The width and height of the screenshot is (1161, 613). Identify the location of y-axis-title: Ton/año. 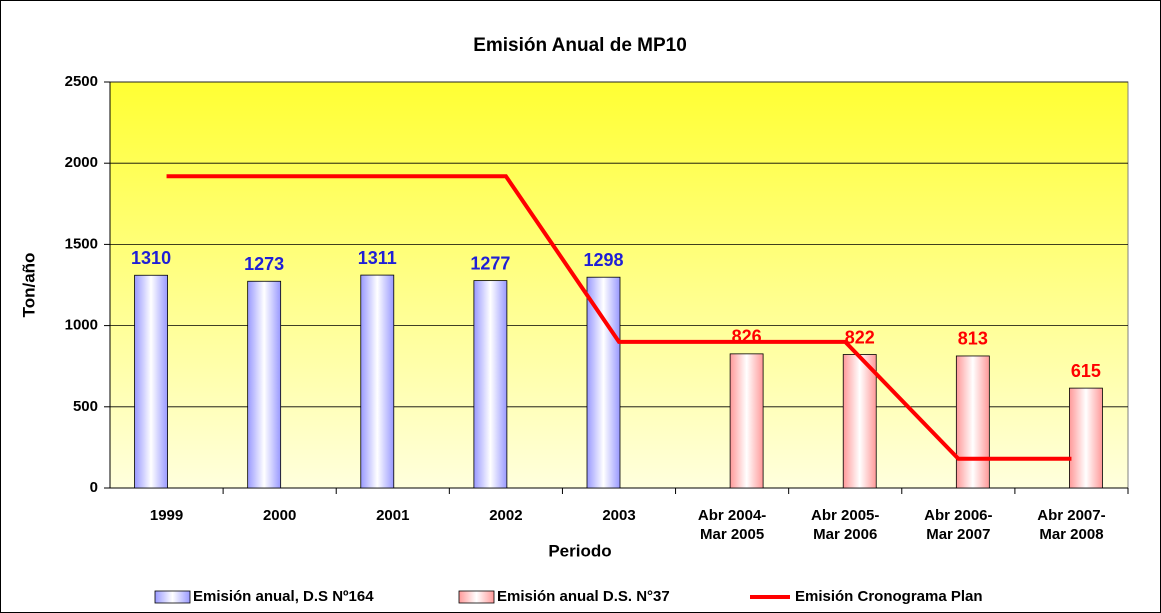
(28, 285).